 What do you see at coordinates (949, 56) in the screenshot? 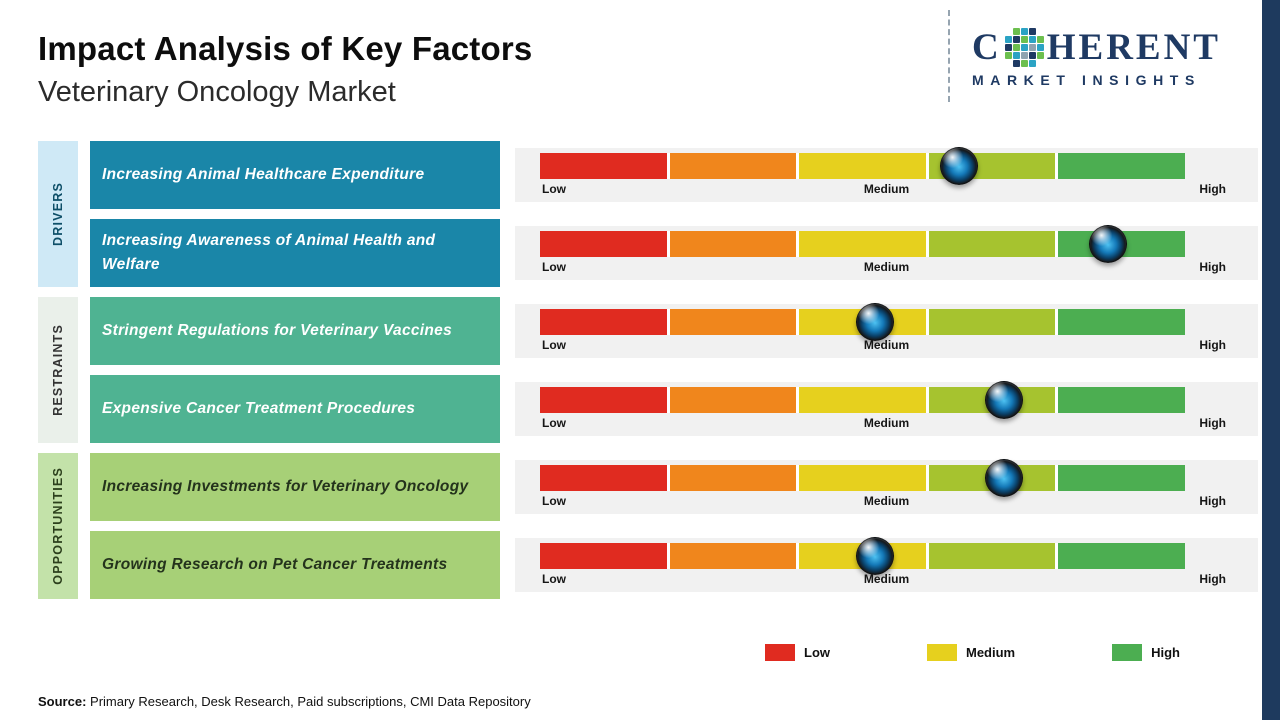
I see `logo-divider-line` at bounding box center [949, 56].